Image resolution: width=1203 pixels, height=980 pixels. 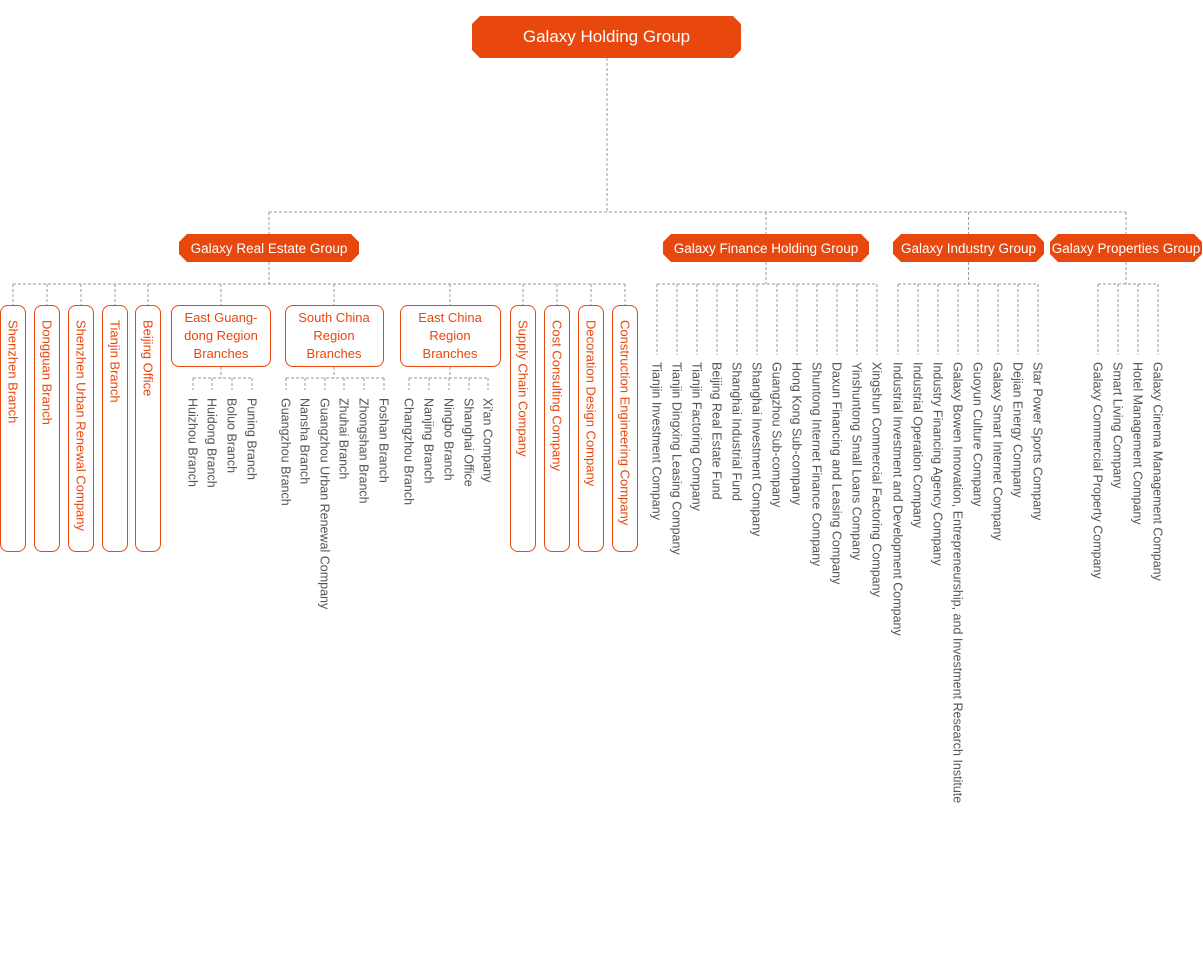 What do you see at coordinates (231, 436) in the screenshot?
I see `sub-branch: Boluo Branch` at bounding box center [231, 436].